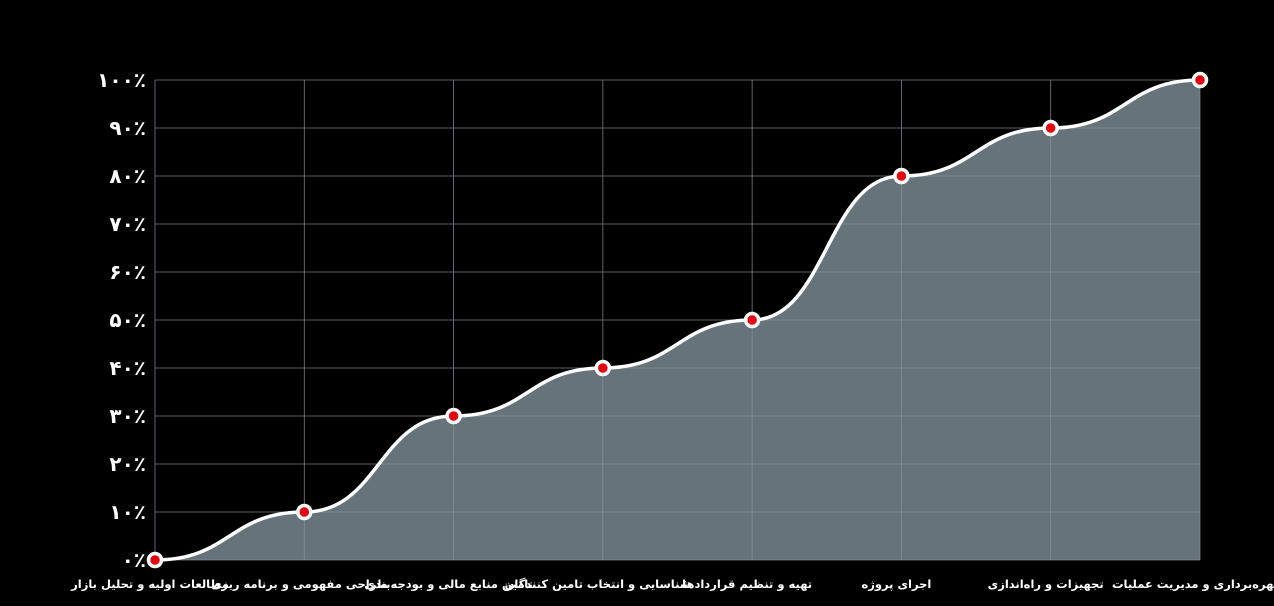 This screenshot has height=606, width=1274. I want to click on x-tick-label: مطالعات اولیه و تحلیل بازار, so click(149, 584).